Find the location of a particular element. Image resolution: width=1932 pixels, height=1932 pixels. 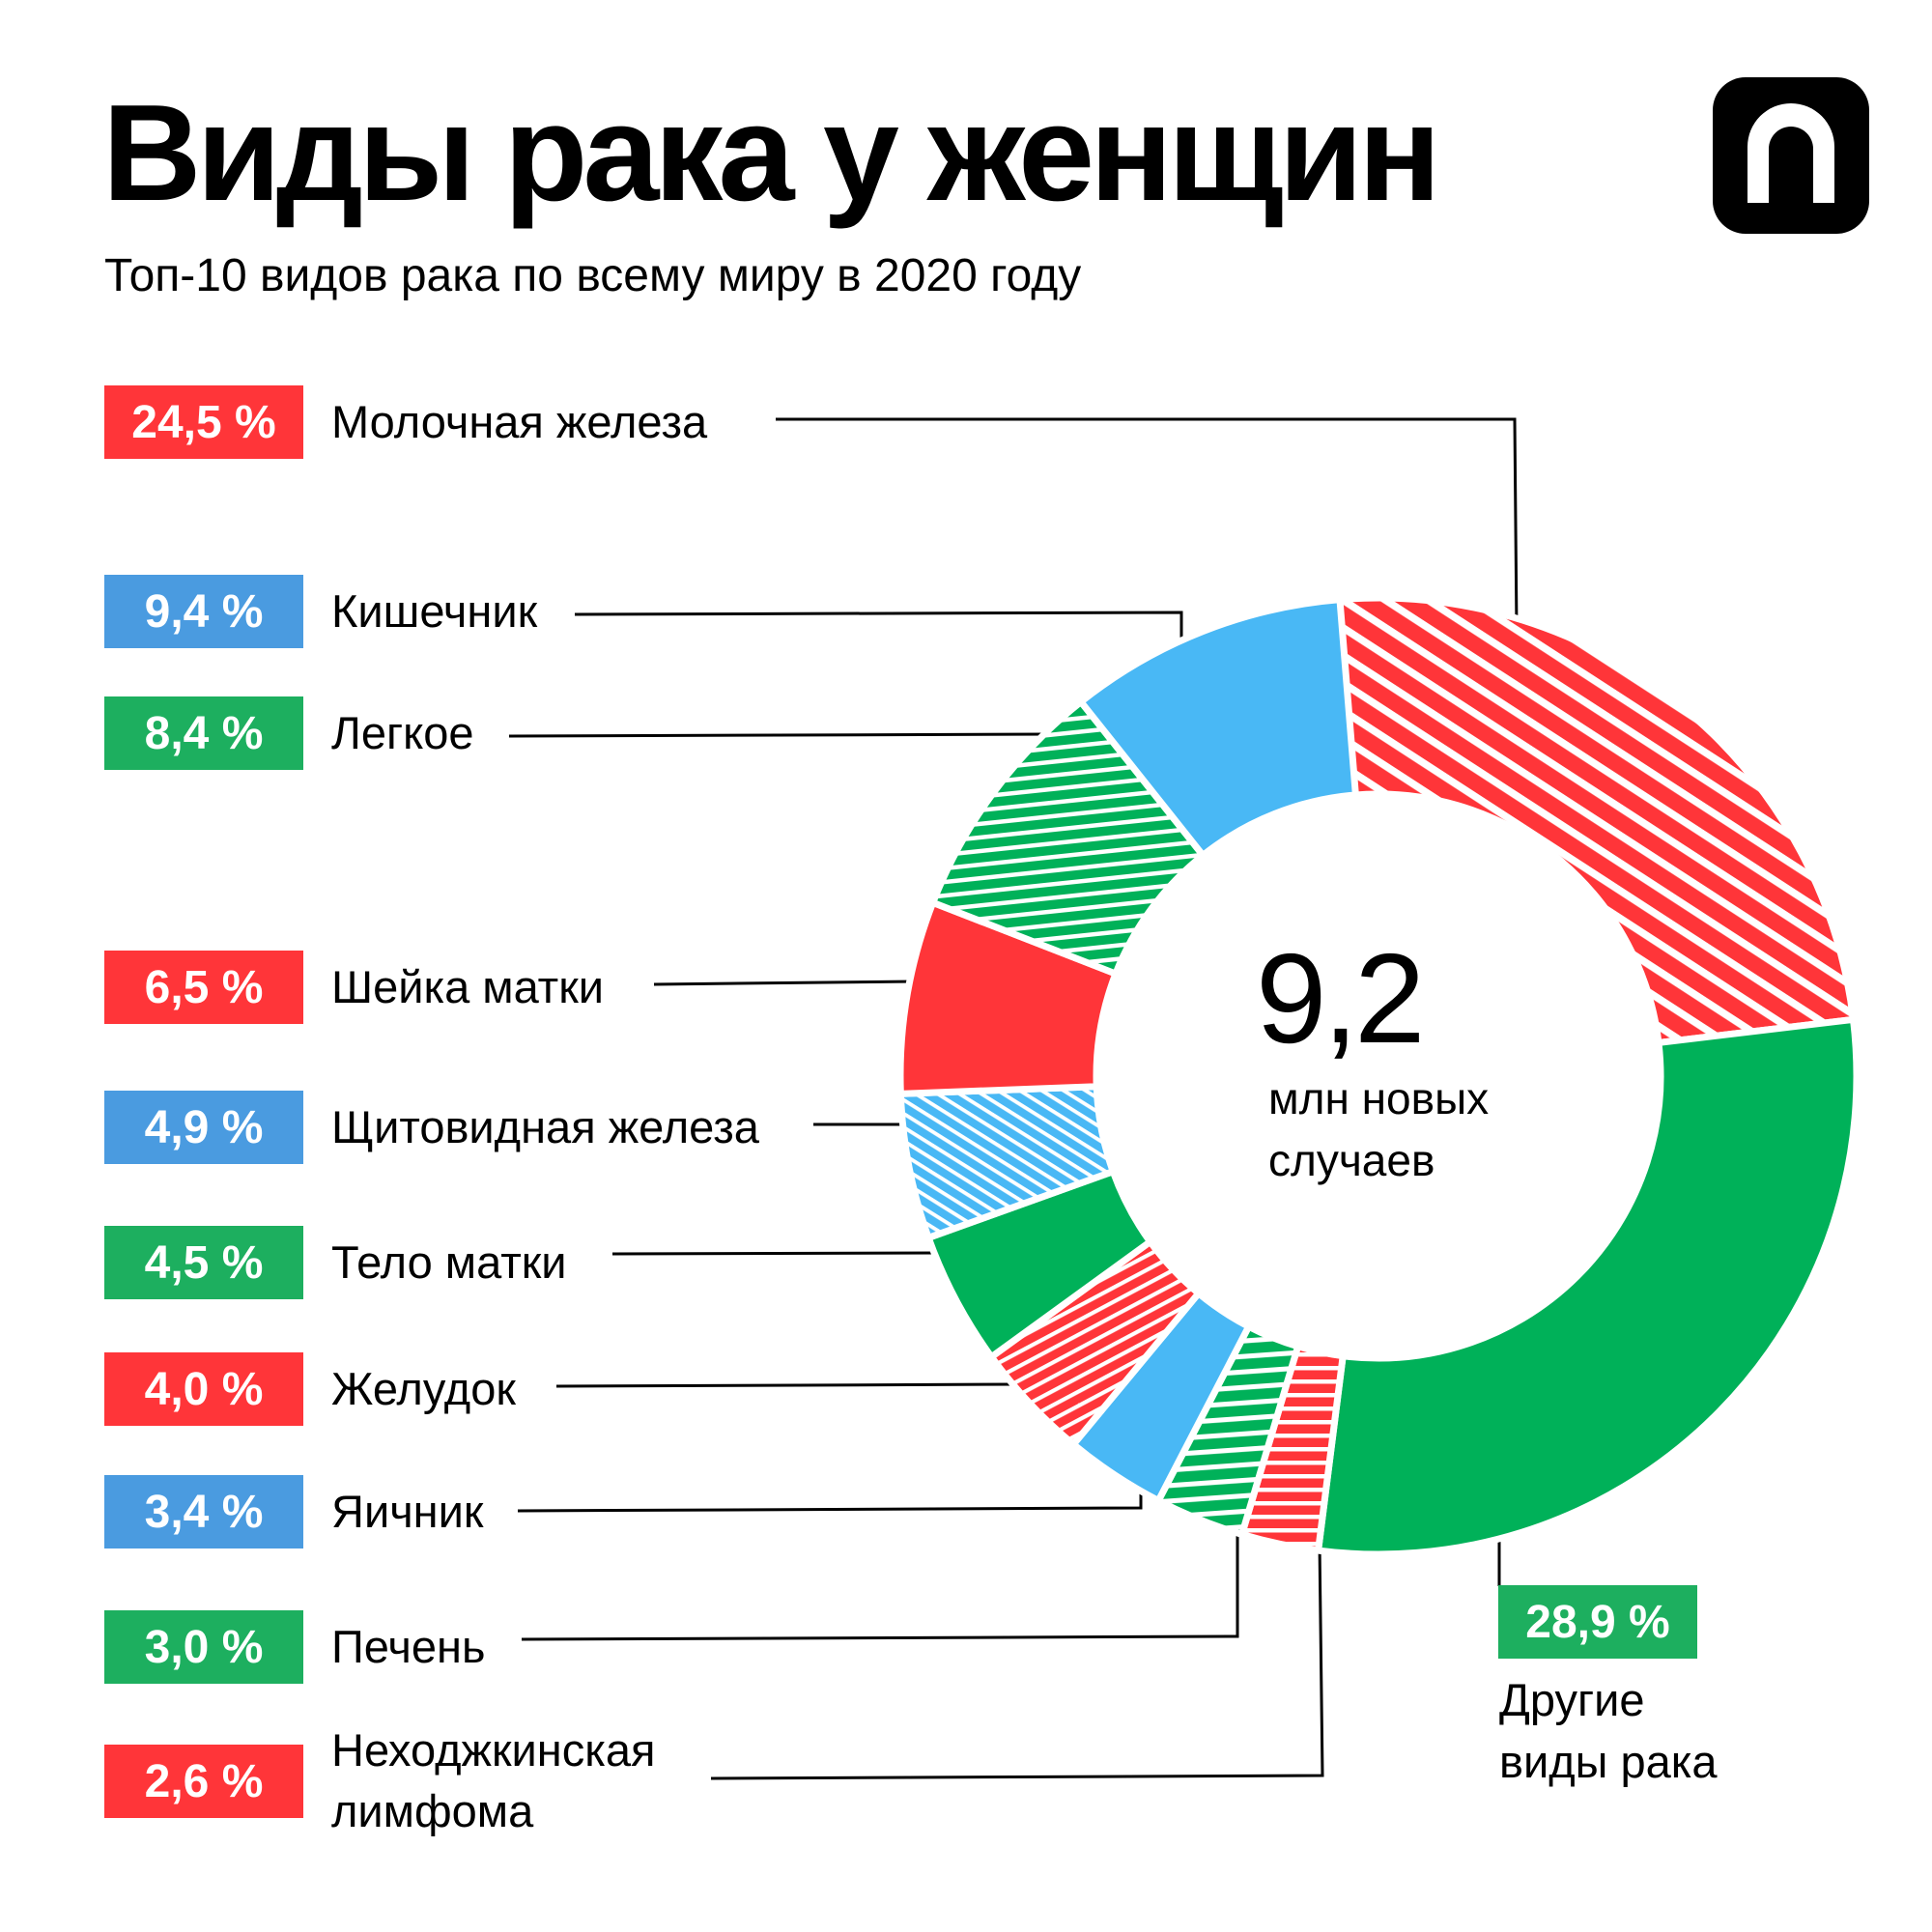

value-badge: 9,4 % is located at coordinates (203, 611).